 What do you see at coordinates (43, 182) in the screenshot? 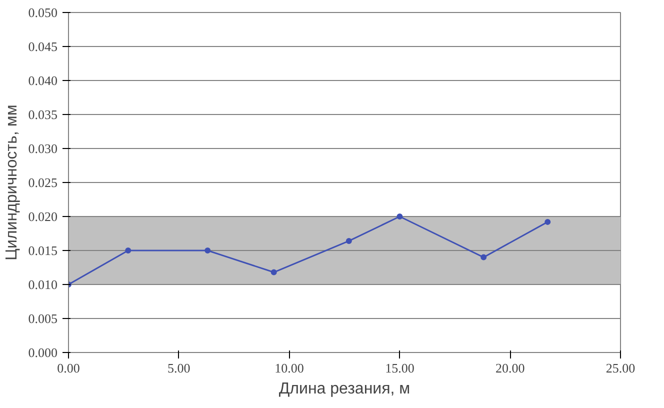
I see `y-tick-label: 0.025` at bounding box center [43, 182].